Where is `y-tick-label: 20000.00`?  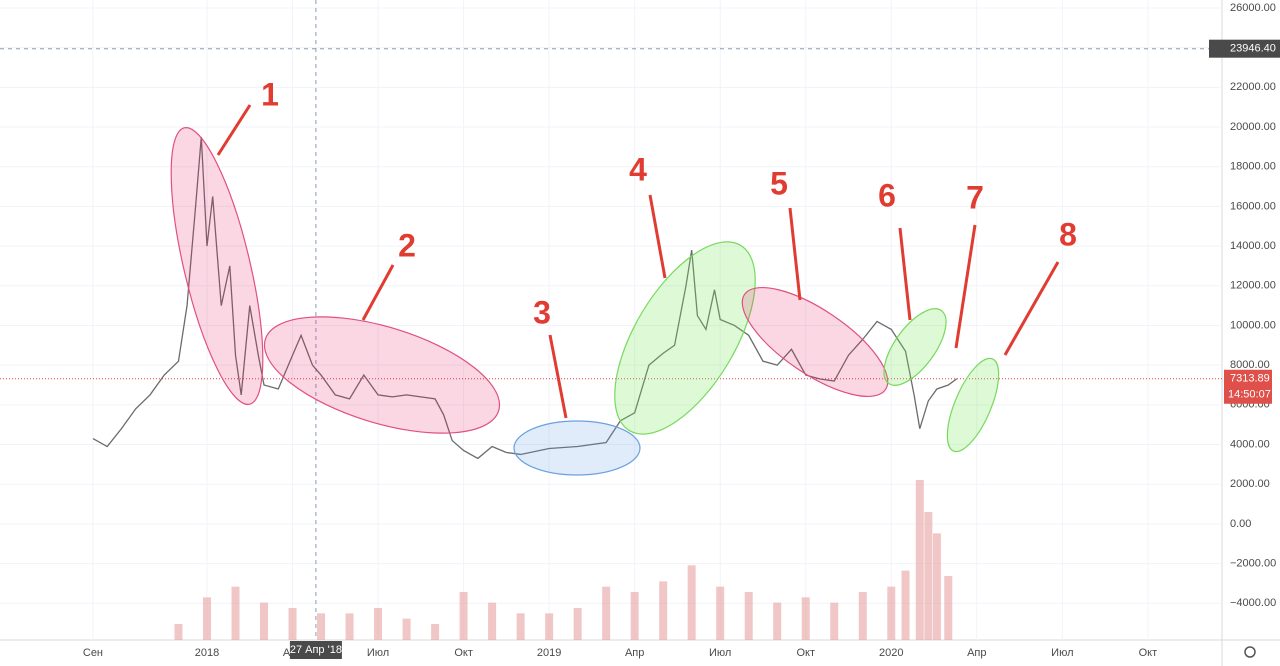
y-tick-label: 20000.00 is located at coordinates (1253, 127).